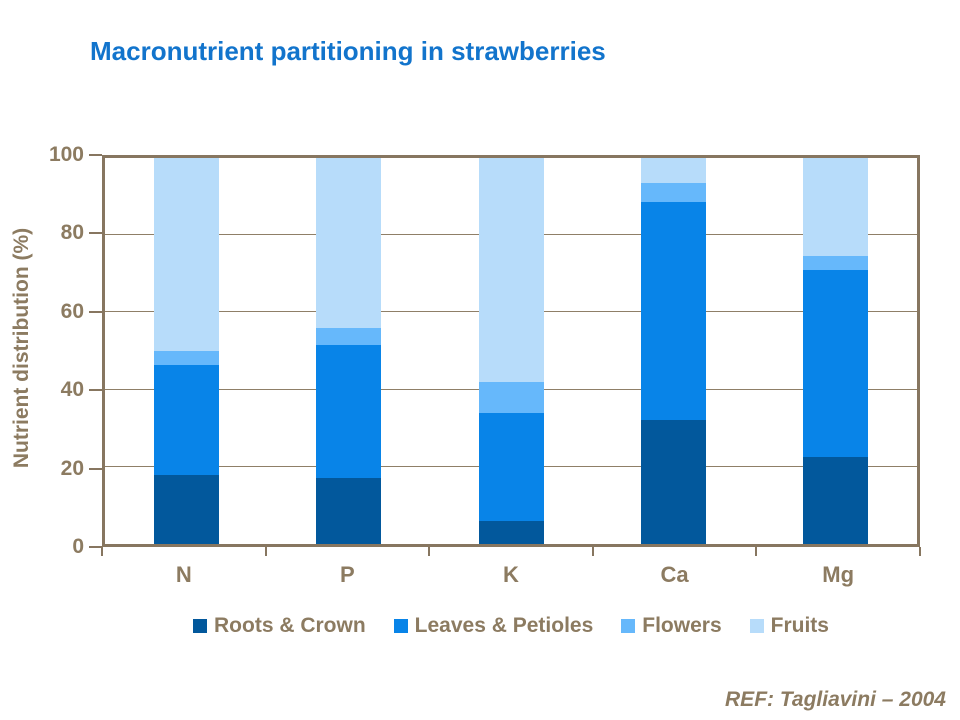 This screenshot has width=960, height=720. What do you see at coordinates (183, 574) in the screenshot?
I see `x-category-label-n: N` at bounding box center [183, 574].